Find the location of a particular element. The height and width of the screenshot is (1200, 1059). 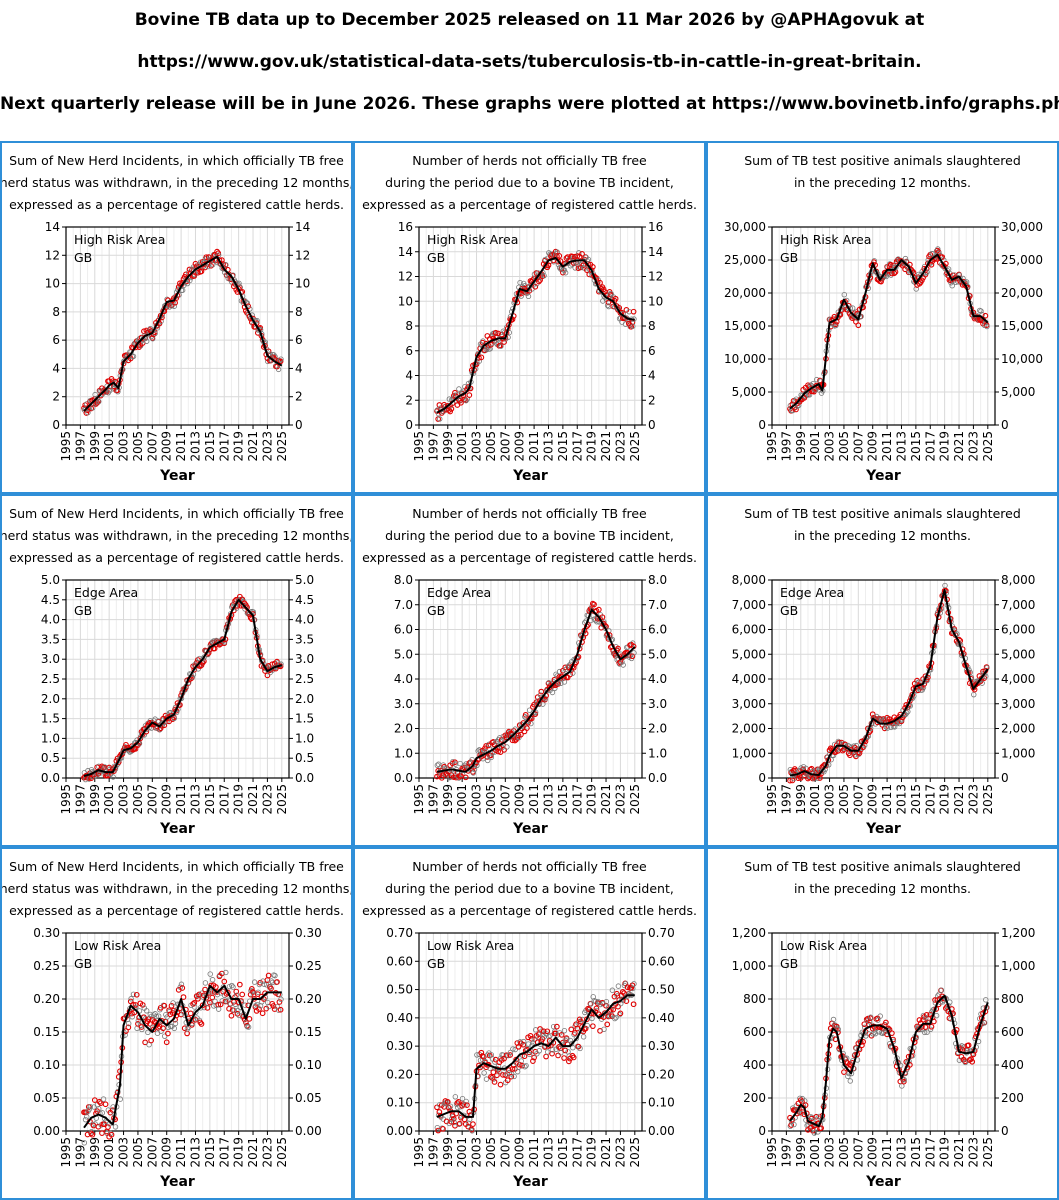

y-tick-label-right: 3,000 is located at coordinates (1018, 704).